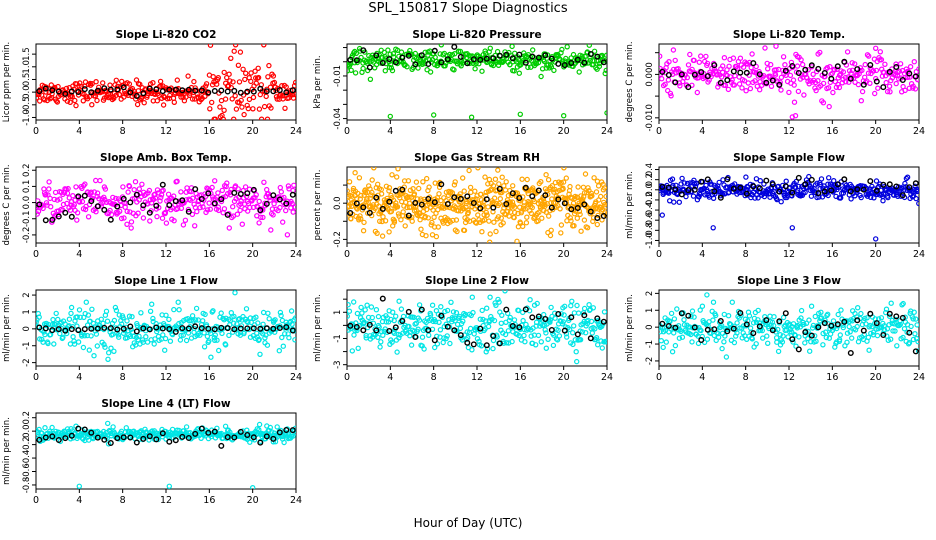 This screenshot has height=540, width=936. I want to click on y-tick-label: -1, so click(27, 345).